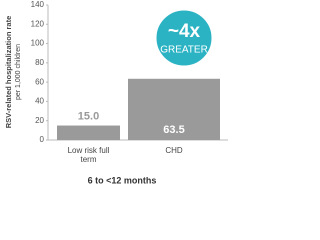 Image resolution: width=320 pixels, height=240 pixels. What do you see at coordinates (88, 155) in the screenshot?
I see `x-tick-label: Low risk full term` at bounding box center [88, 155].